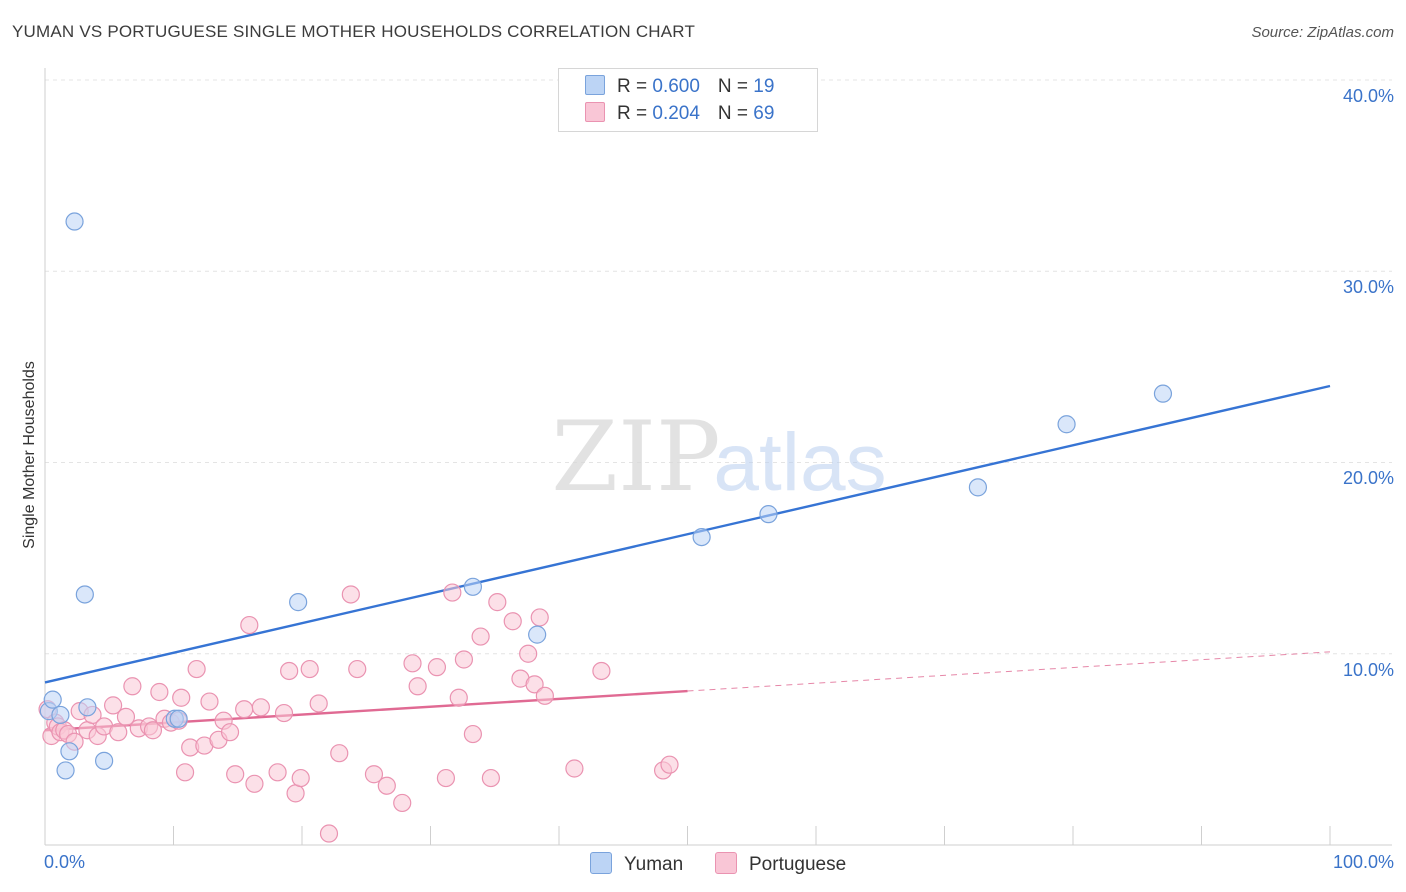 The image size is (1406, 892). Describe the element at coordinates (654, 864) in the screenshot. I see `yuman-legend-label: Yuman` at that location.